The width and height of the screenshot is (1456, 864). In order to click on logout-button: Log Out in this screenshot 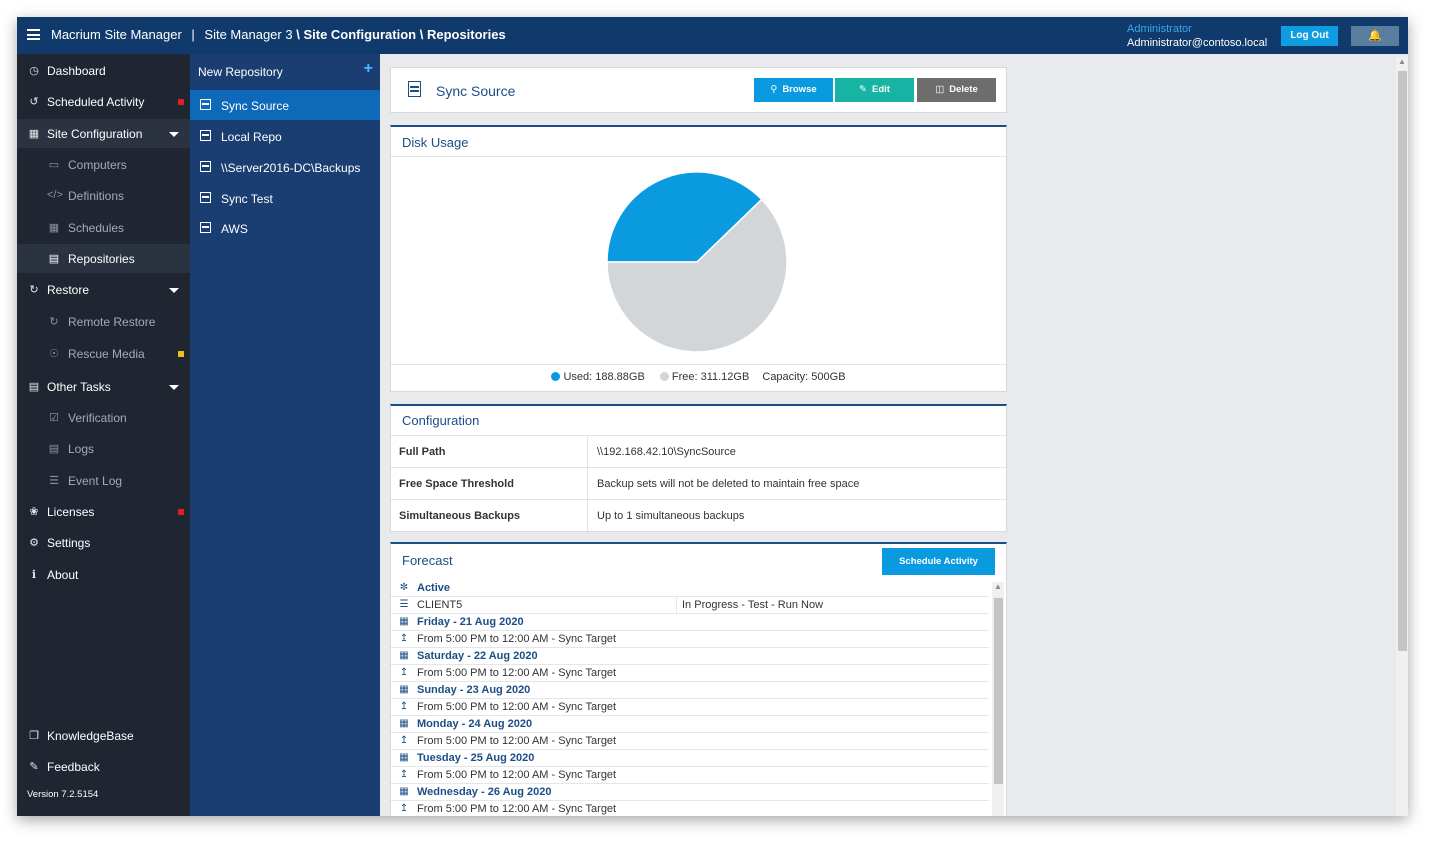, I will do `click(1309, 36)`.